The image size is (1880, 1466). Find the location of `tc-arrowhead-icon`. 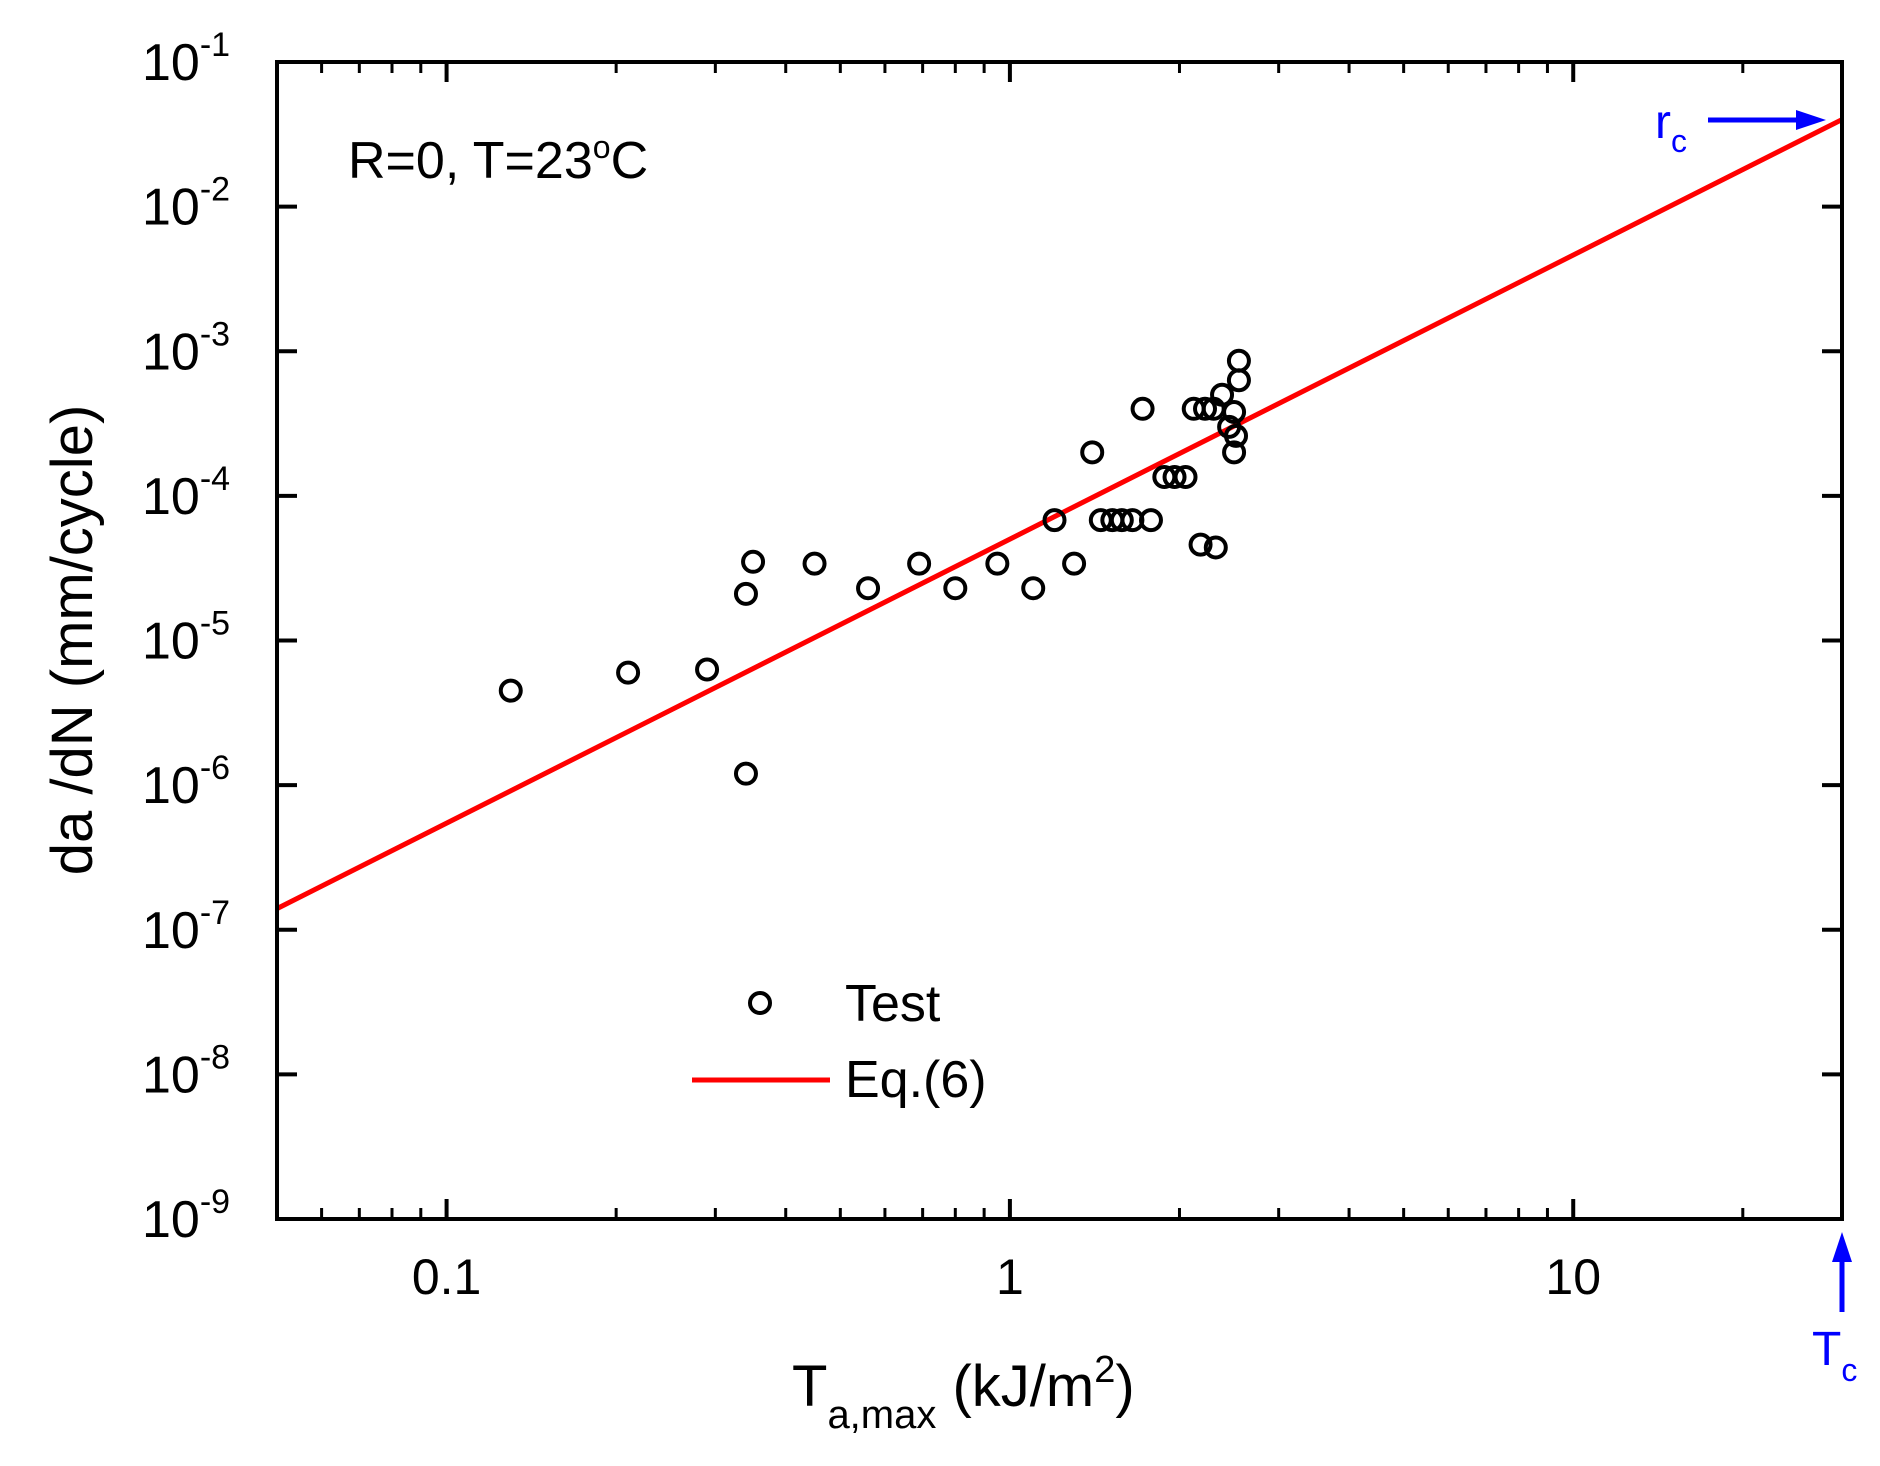

tc-arrowhead-icon is located at coordinates (1842, 1247).